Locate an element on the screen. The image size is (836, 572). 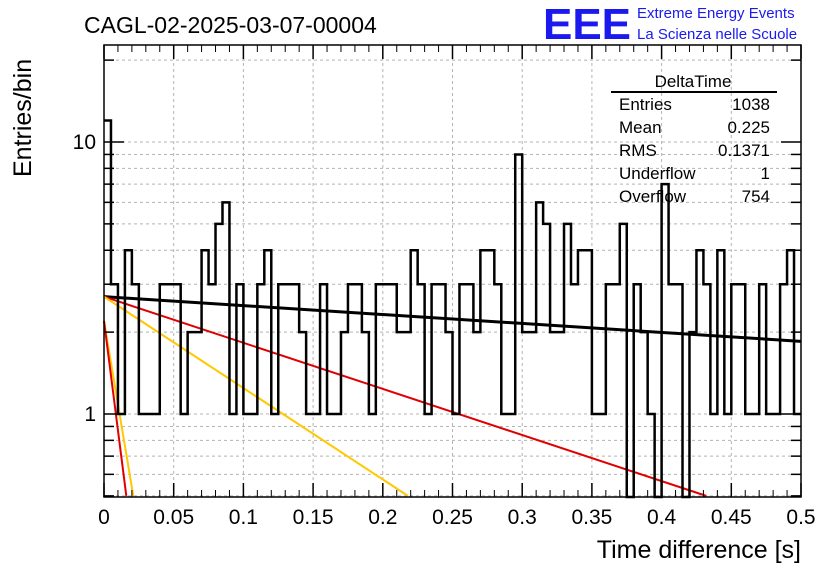
logo-mark: EEE is located at coordinates (587, 24).